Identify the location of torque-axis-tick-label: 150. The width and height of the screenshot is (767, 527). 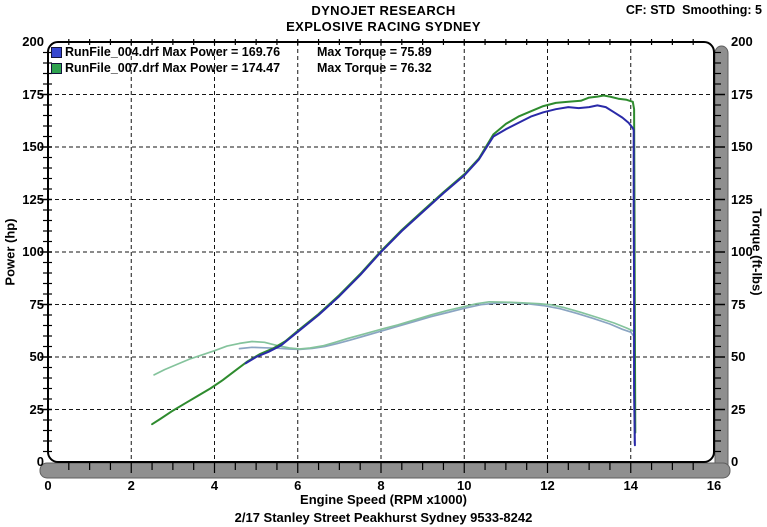
(742, 146).